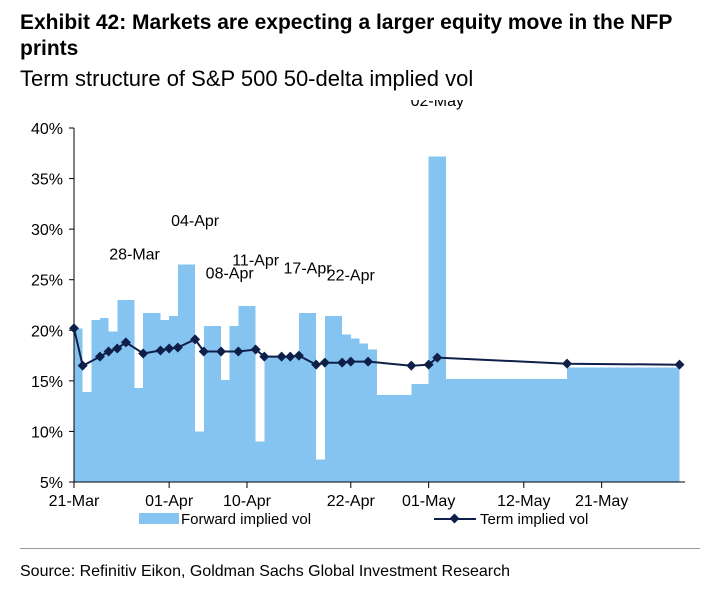 The image size is (720, 596). I want to click on y-tick-label-0: 5%, so click(51, 483).